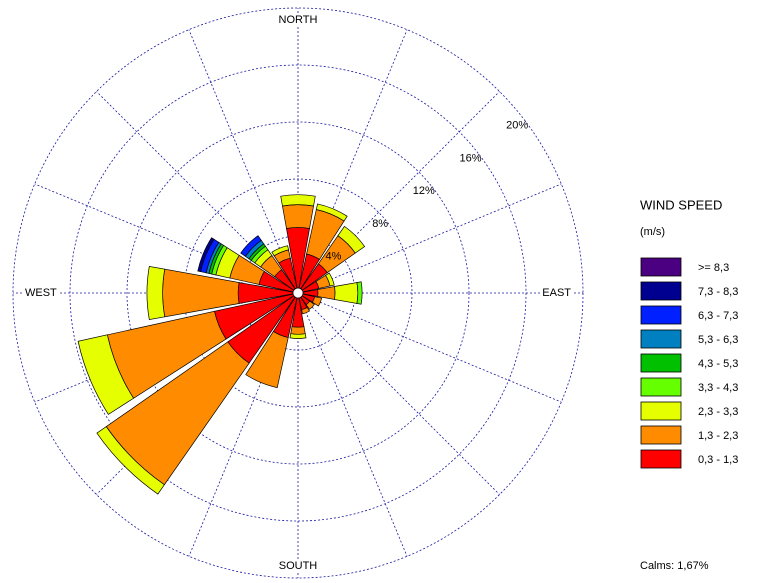 This screenshot has width=779, height=583. I want to click on legend-label: 7,3 - 8,3, so click(718, 292).